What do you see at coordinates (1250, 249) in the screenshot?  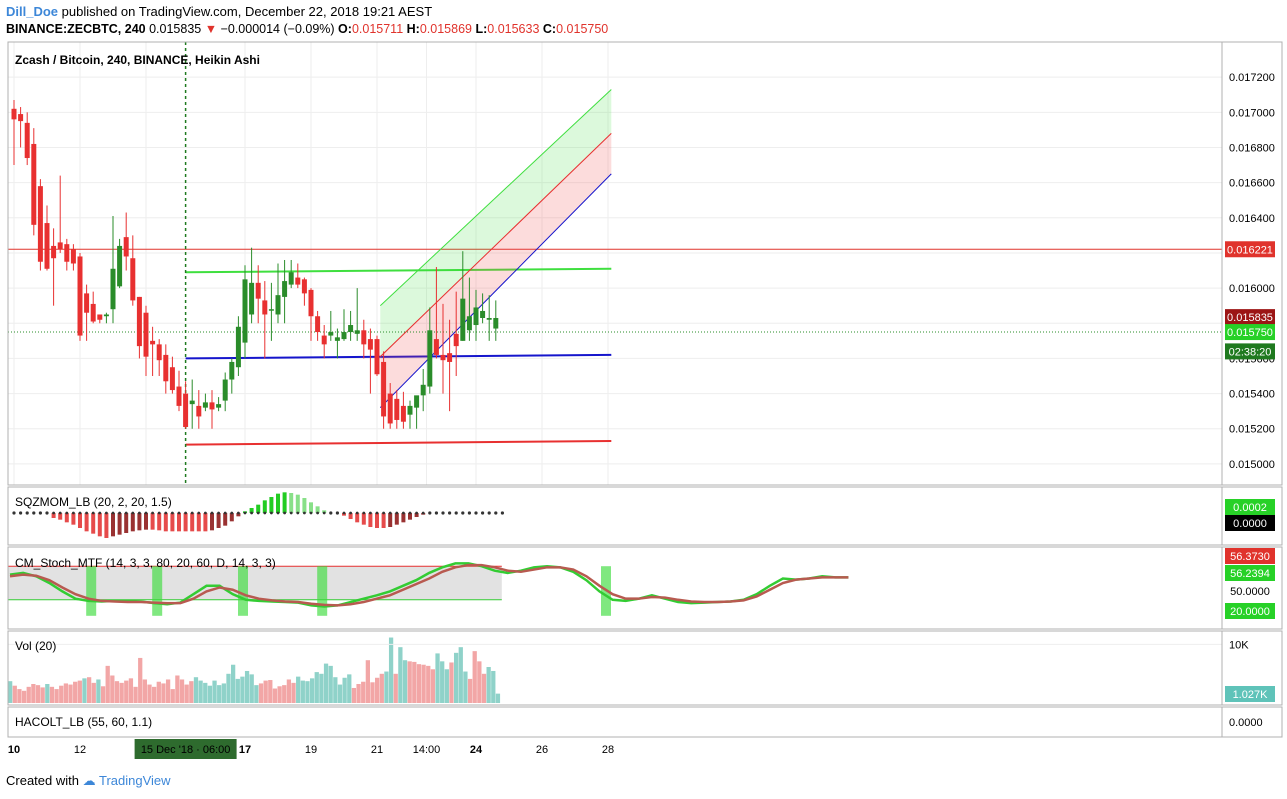 I see `price-tag-bg` at bounding box center [1250, 249].